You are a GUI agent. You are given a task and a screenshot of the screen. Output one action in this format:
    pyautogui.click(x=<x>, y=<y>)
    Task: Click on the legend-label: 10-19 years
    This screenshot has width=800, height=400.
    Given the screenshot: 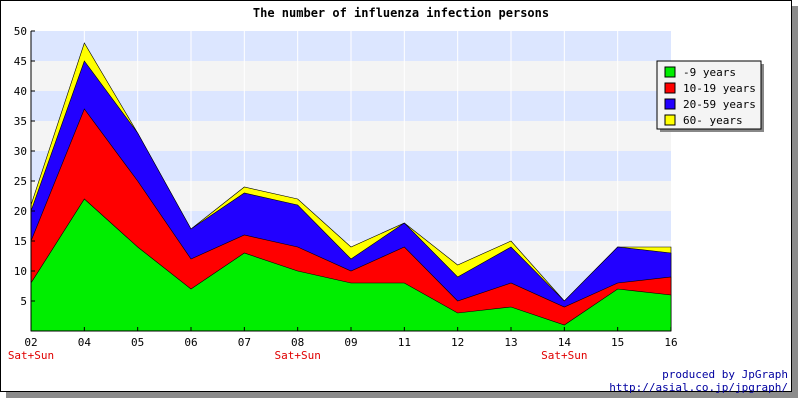 What is the action you would take?
    pyautogui.click(x=719, y=88)
    